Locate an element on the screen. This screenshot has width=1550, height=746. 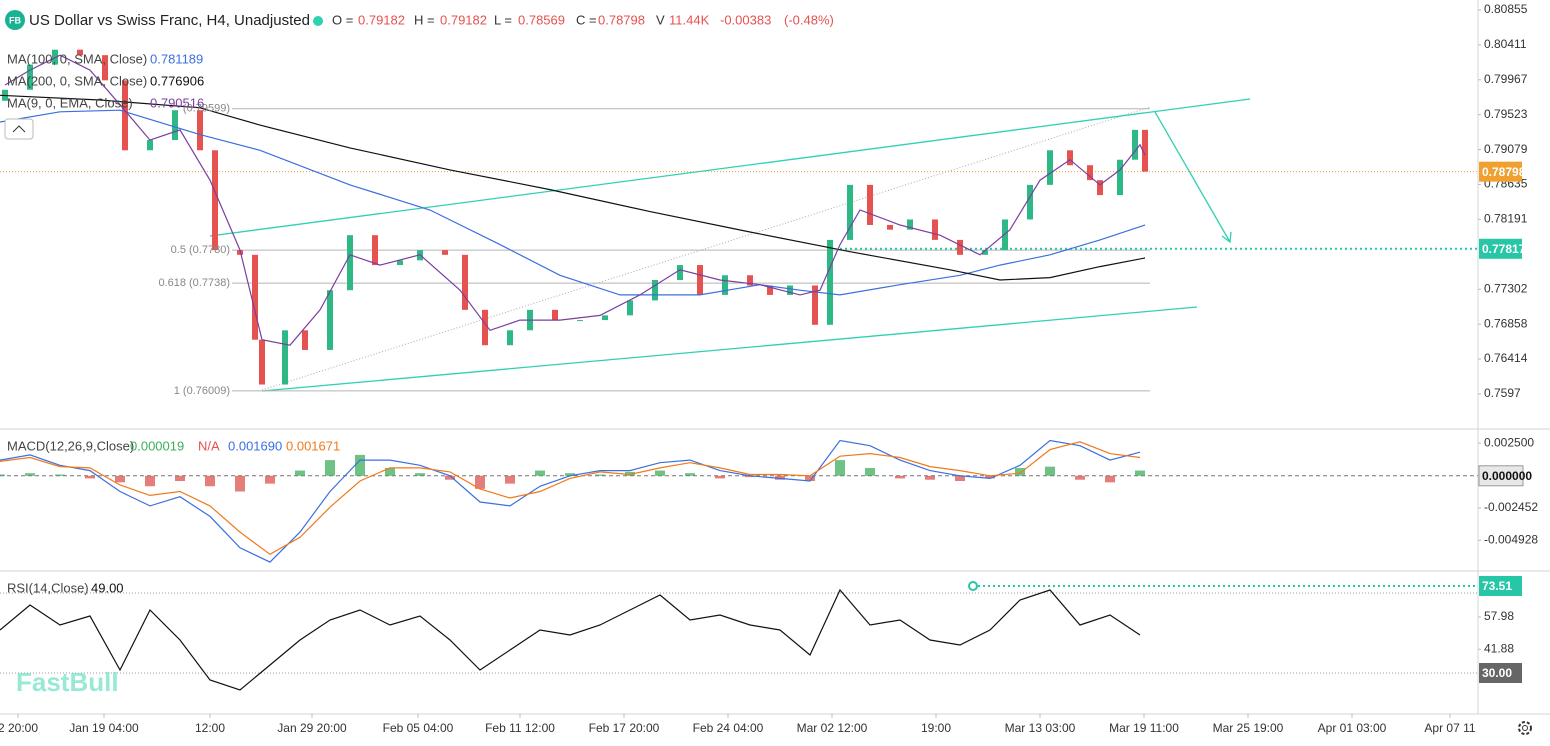
settings-icon is located at coordinates (1525, 728).